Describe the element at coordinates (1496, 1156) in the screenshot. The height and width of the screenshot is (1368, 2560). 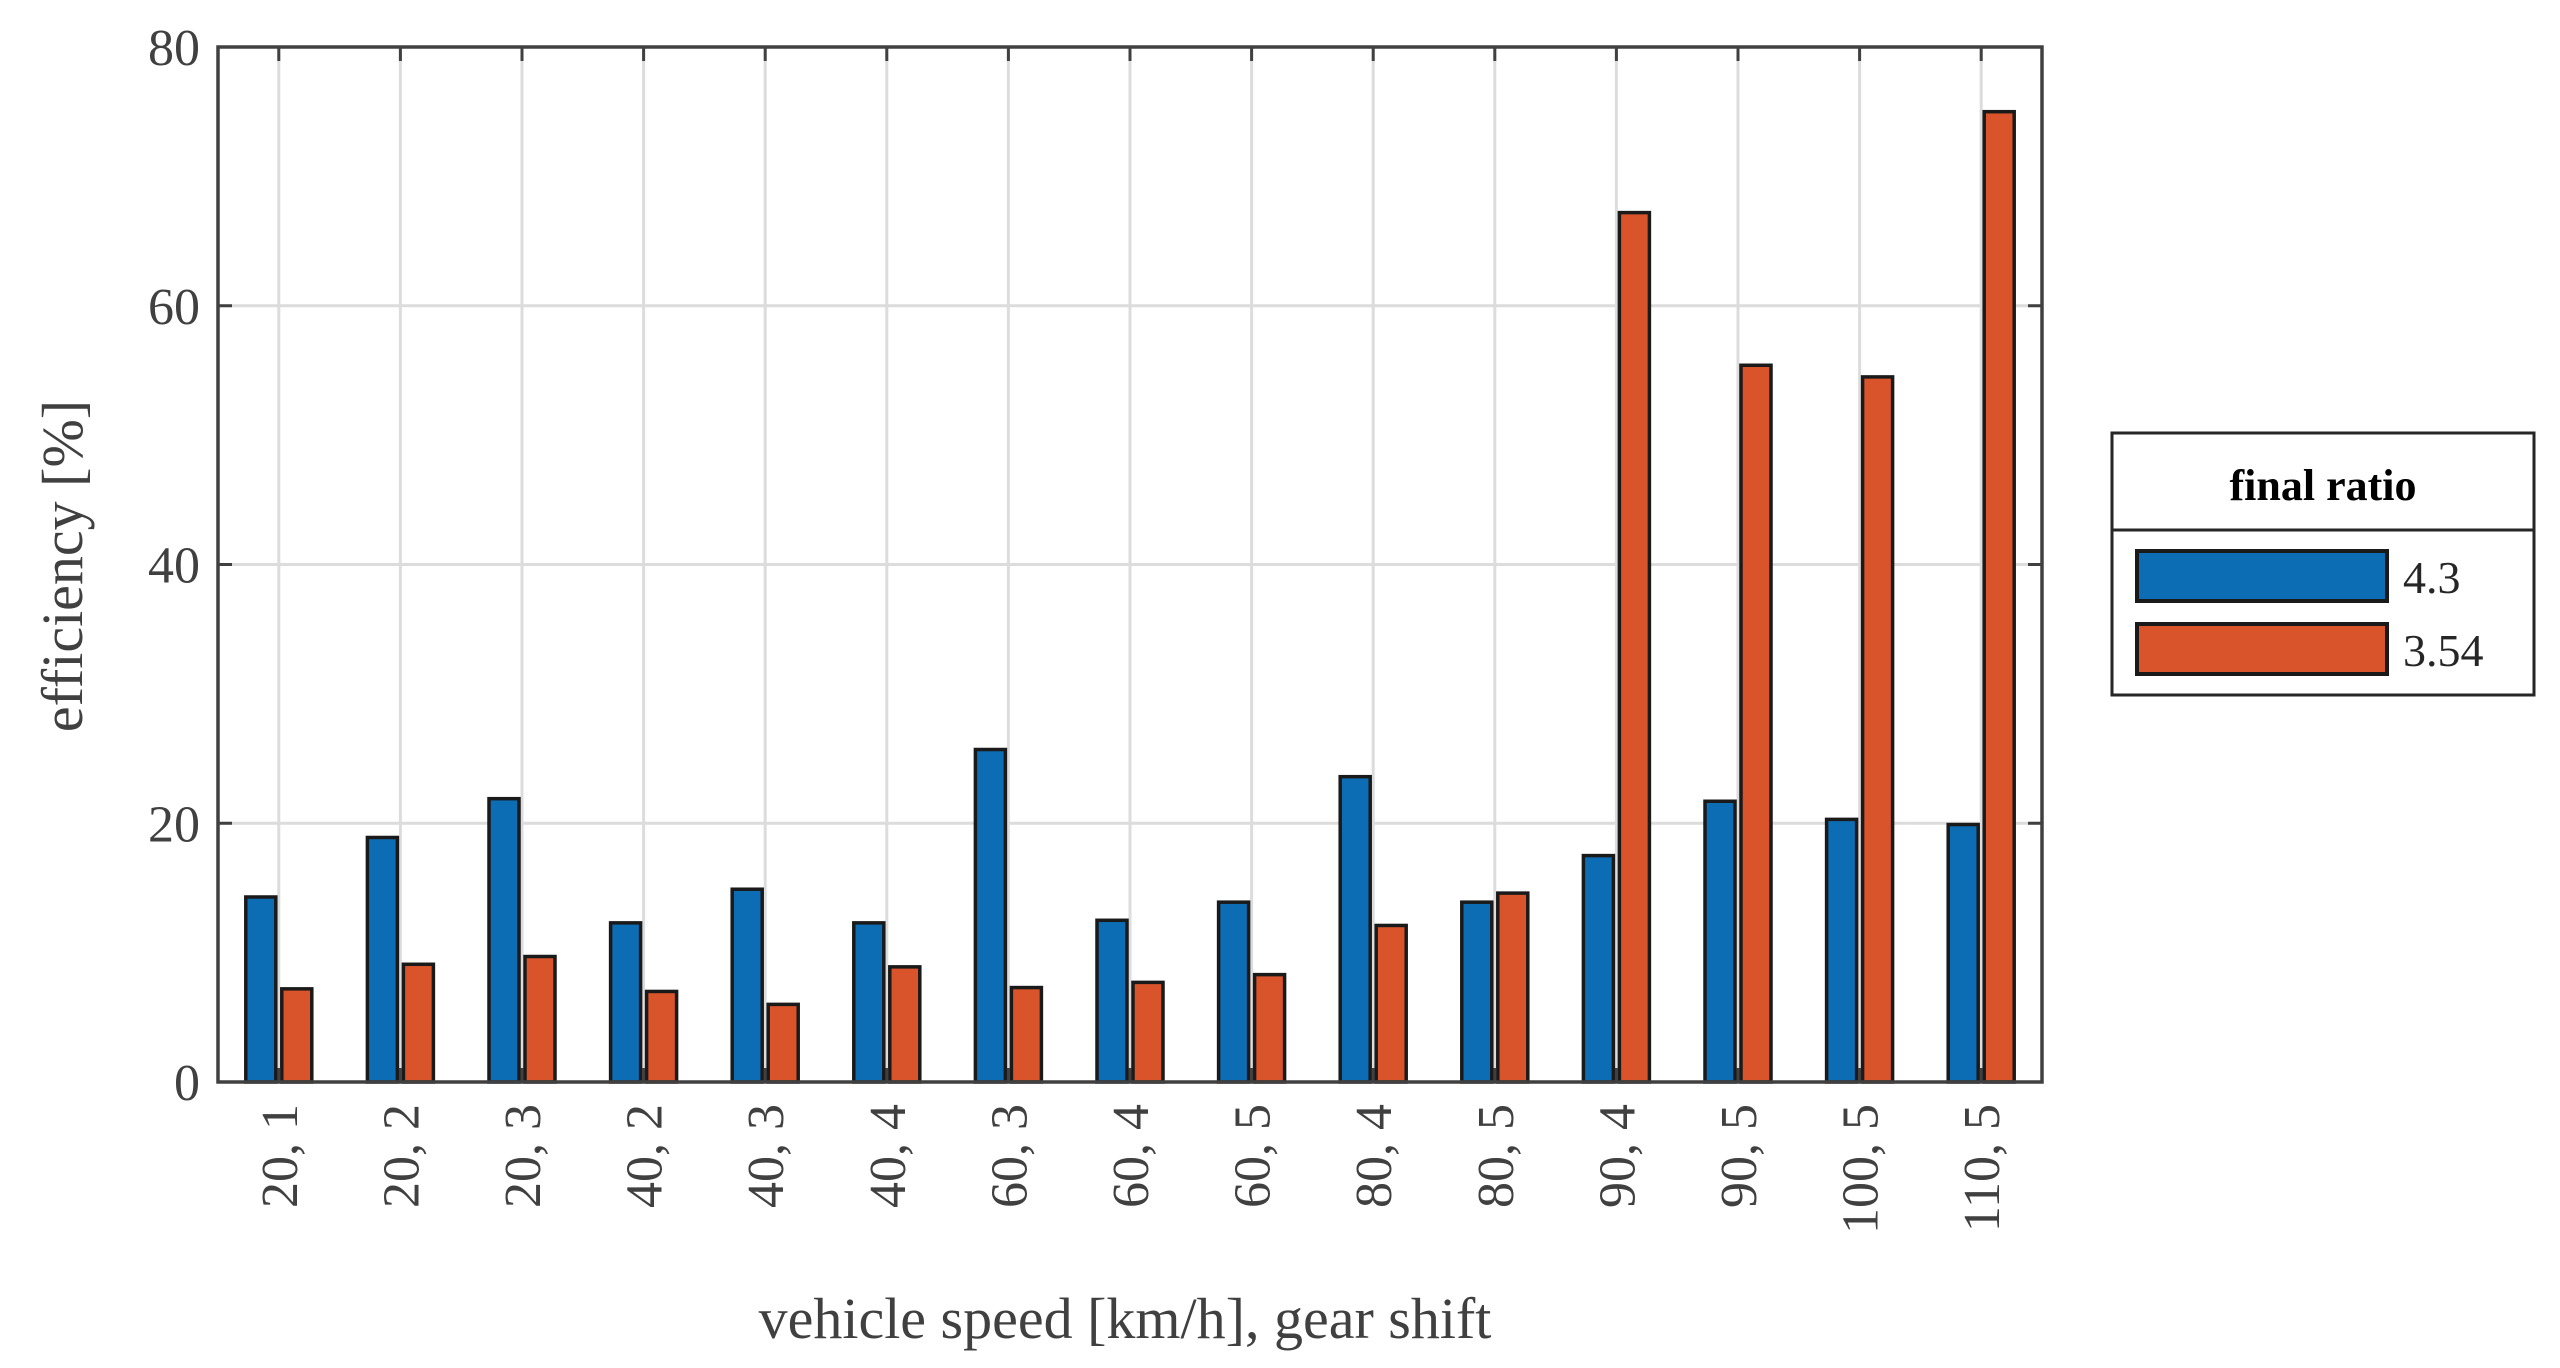
I see `x-tick-label-10: 80, 5` at that location.